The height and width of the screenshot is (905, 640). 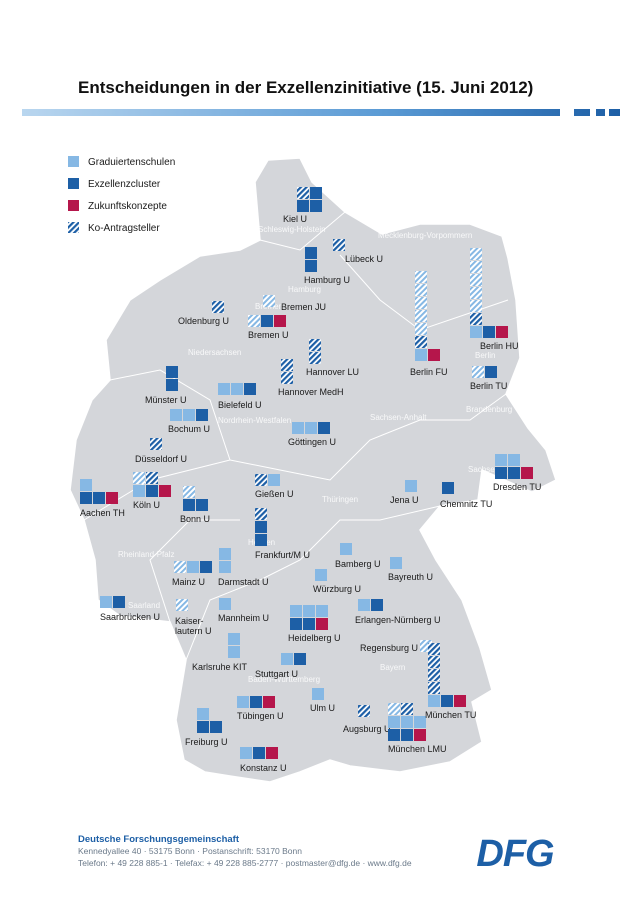 I want to click on university-label: München TU, so click(x=450, y=715).